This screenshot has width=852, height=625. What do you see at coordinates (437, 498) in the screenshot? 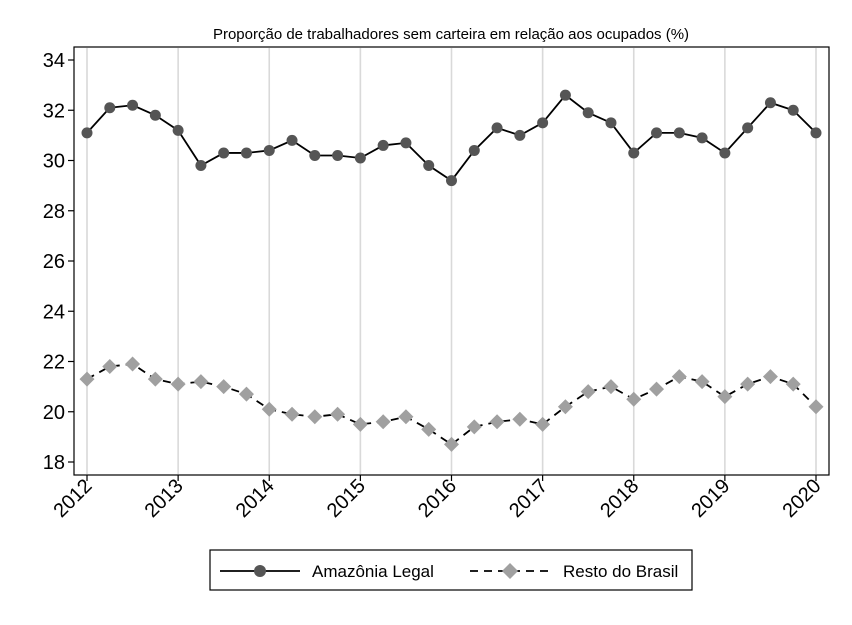
I see `x-tick-label-2016: 2016` at bounding box center [437, 498].